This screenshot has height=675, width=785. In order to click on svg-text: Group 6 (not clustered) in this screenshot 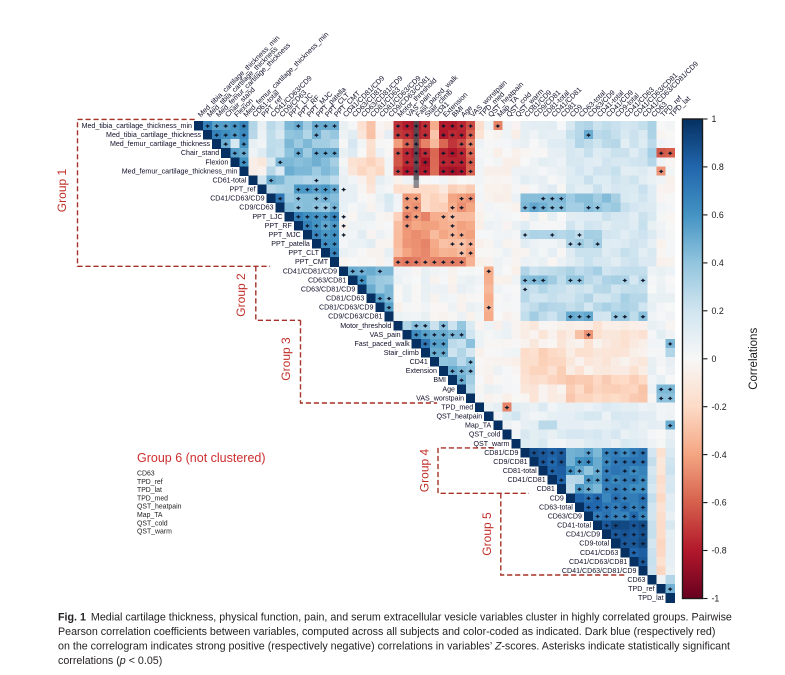, I will do `click(201, 458)`.